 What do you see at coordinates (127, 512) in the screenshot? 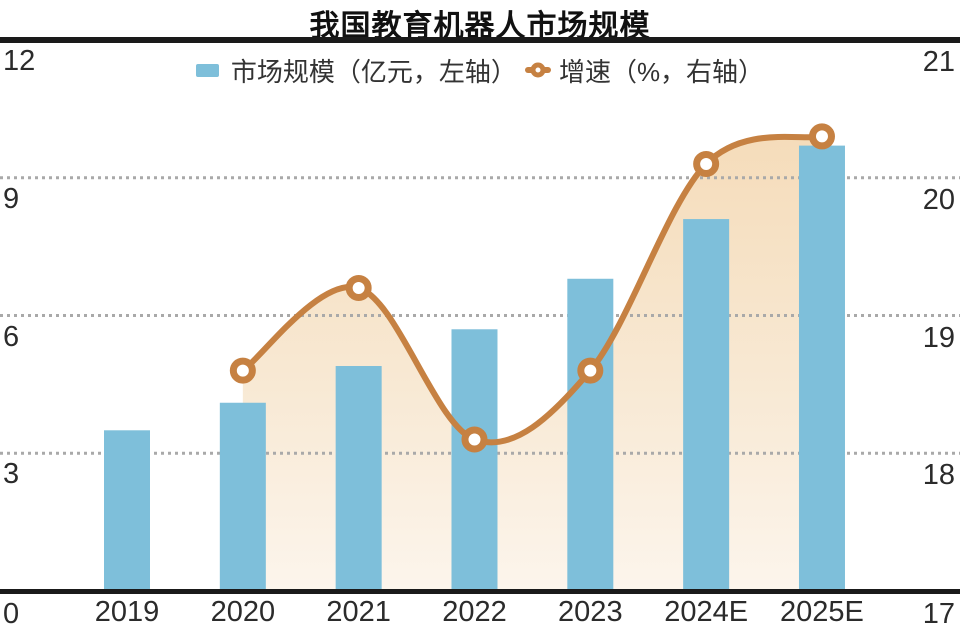
I see `bar-2019` at bounding box center [127, 512].